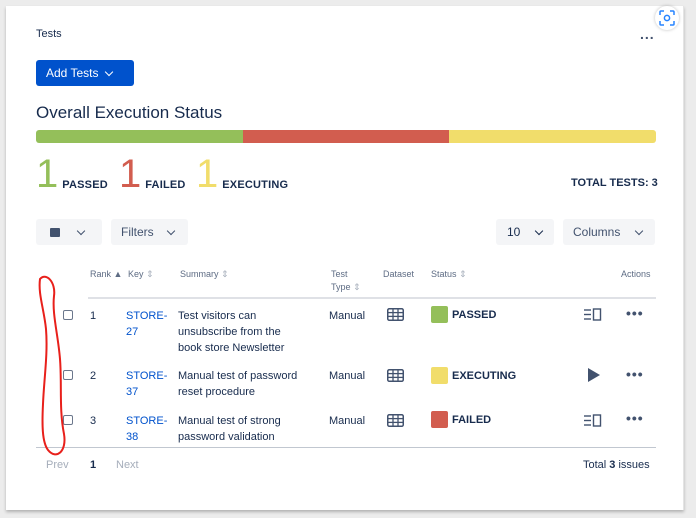 The height and width of the screenshot is (518, 696). I want to click on header-test-type: Test Type ⇕, so click(346, 281).